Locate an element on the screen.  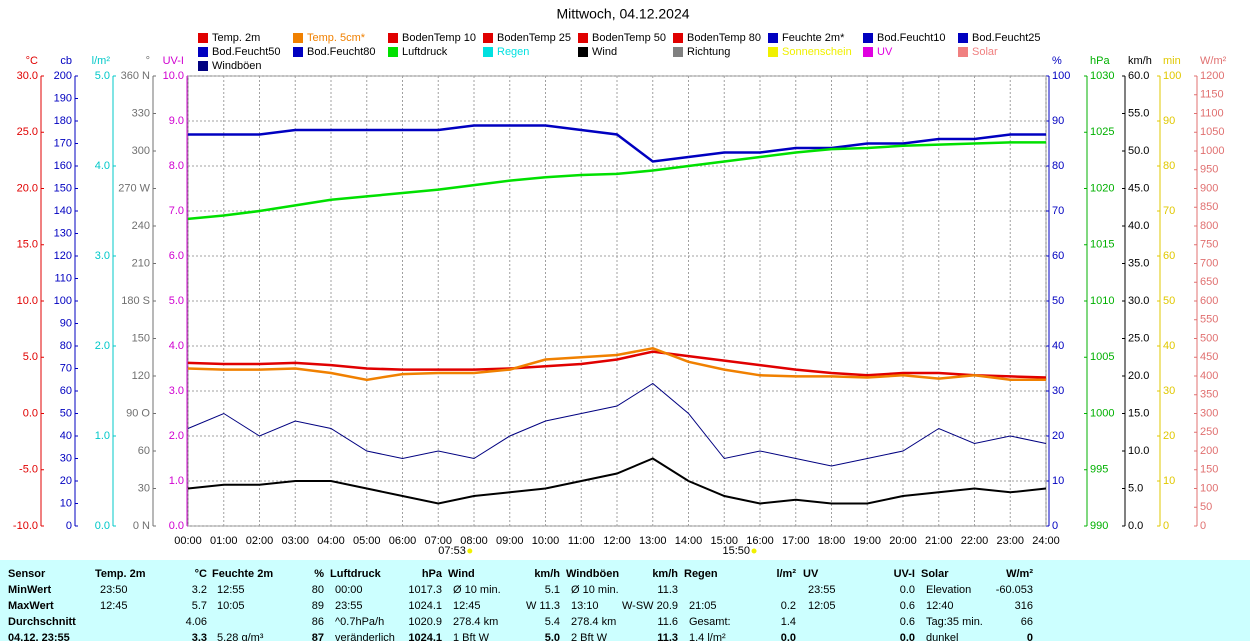
table-cell: 1 Bft W is located at coordinates (471, 636).